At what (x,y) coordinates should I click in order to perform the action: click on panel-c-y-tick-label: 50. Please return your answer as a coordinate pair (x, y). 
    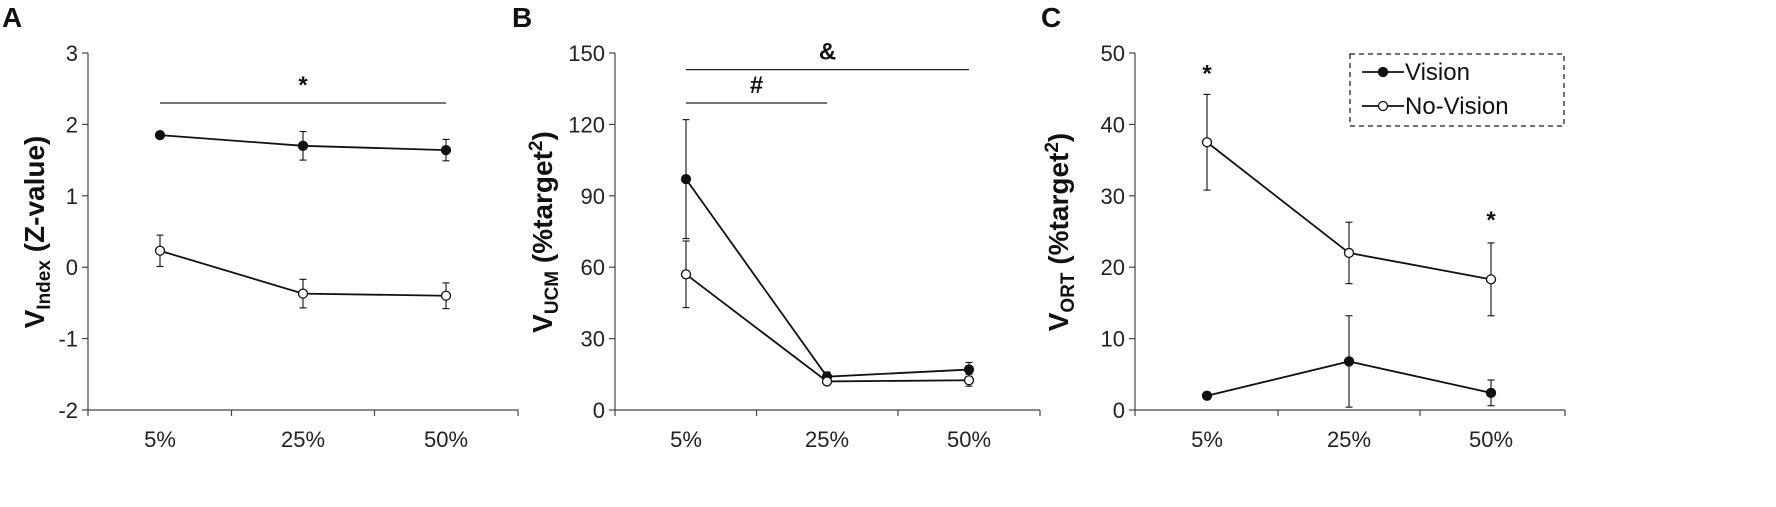
    Looking at the image, I should click on (1113, 53).